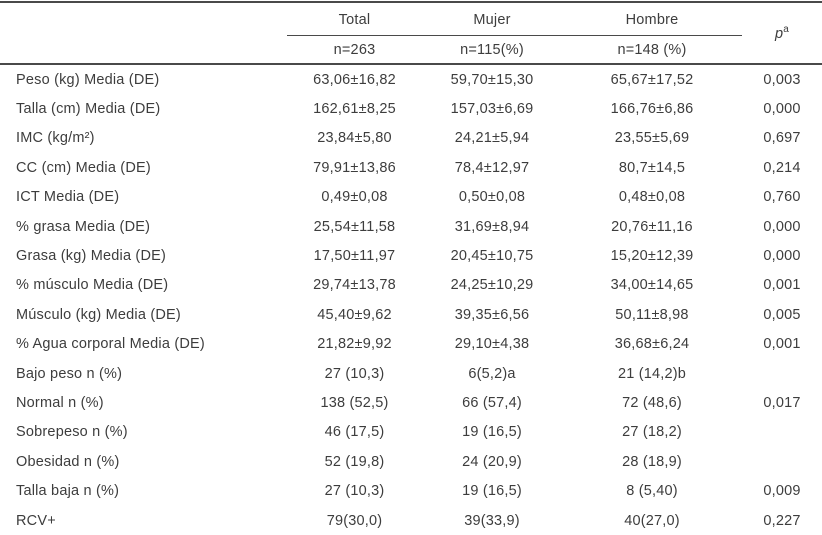 The image size is (822, 535). Describe the element at coordinates (98, 314) in the screenshot. I see `row-label: Músculo (kg) Media (DE)` at that location.